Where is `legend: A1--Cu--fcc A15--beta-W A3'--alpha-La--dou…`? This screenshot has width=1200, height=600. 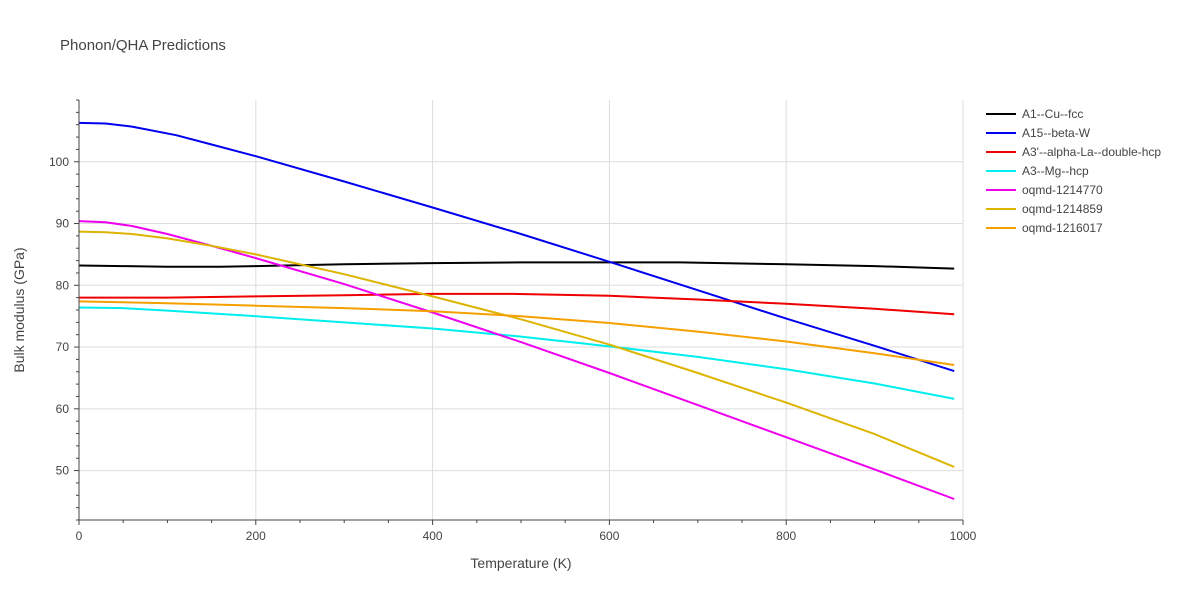 legend: A1--Cu--fcc A15--beta-W A3'--alpha-La--dou… is located at coordinates (1073, 171).